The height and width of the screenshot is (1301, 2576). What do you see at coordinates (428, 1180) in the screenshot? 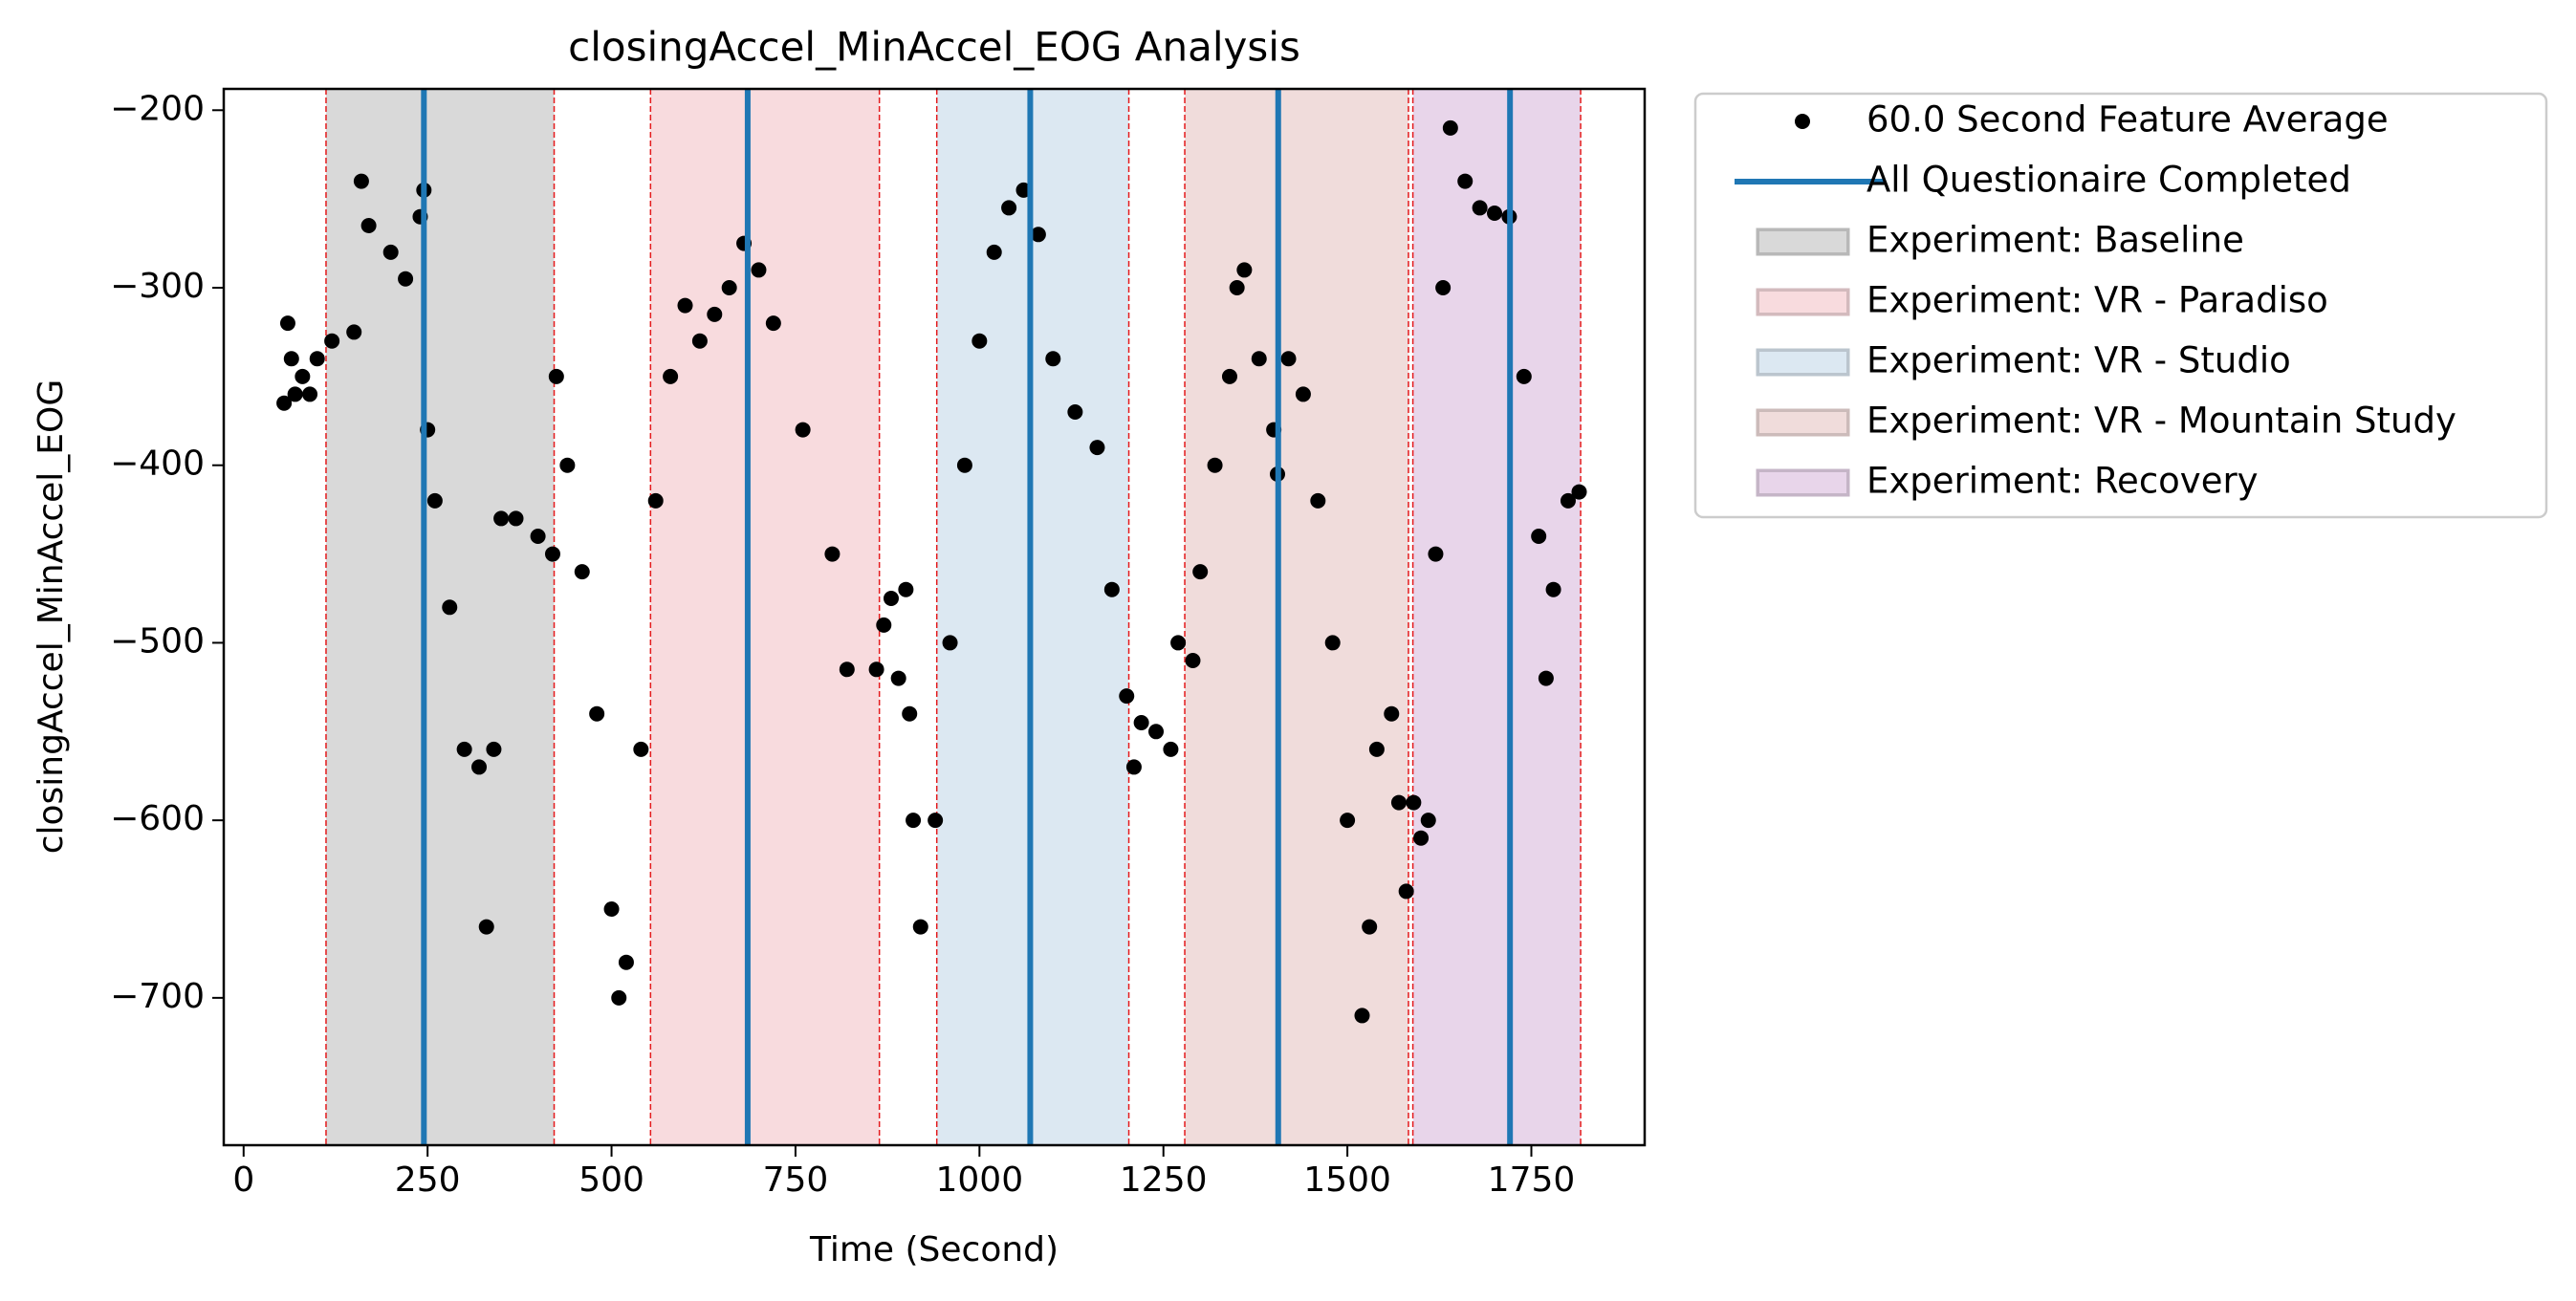
I see `x-tick-label: 250` at bounding box center [428, 1180].